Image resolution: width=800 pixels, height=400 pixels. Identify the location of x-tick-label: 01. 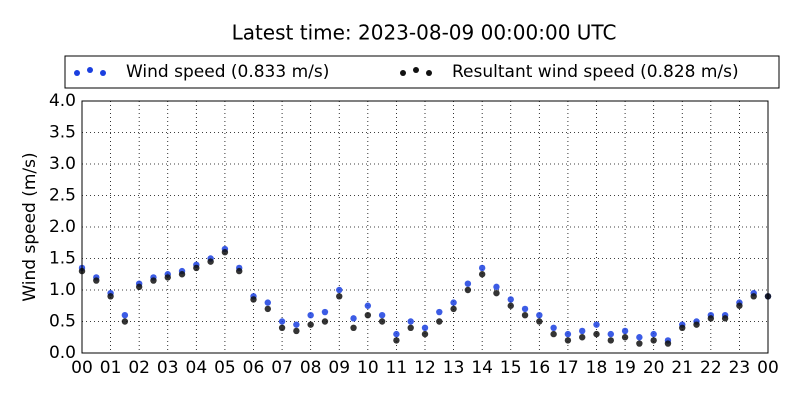
(111, 368).